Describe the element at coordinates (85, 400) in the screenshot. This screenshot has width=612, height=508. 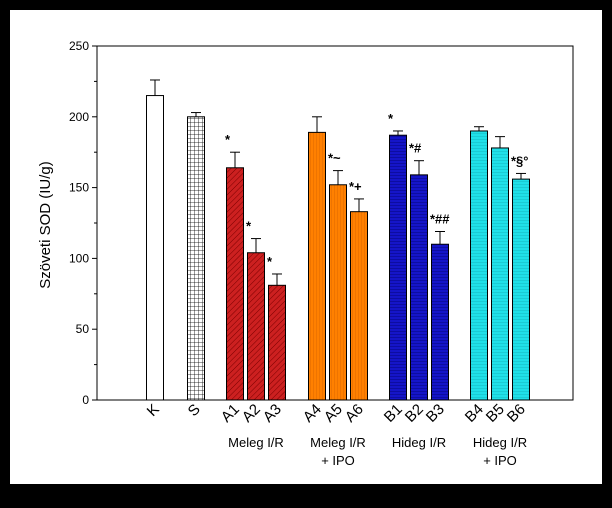
I see `y-tick-label: 0` at that location.